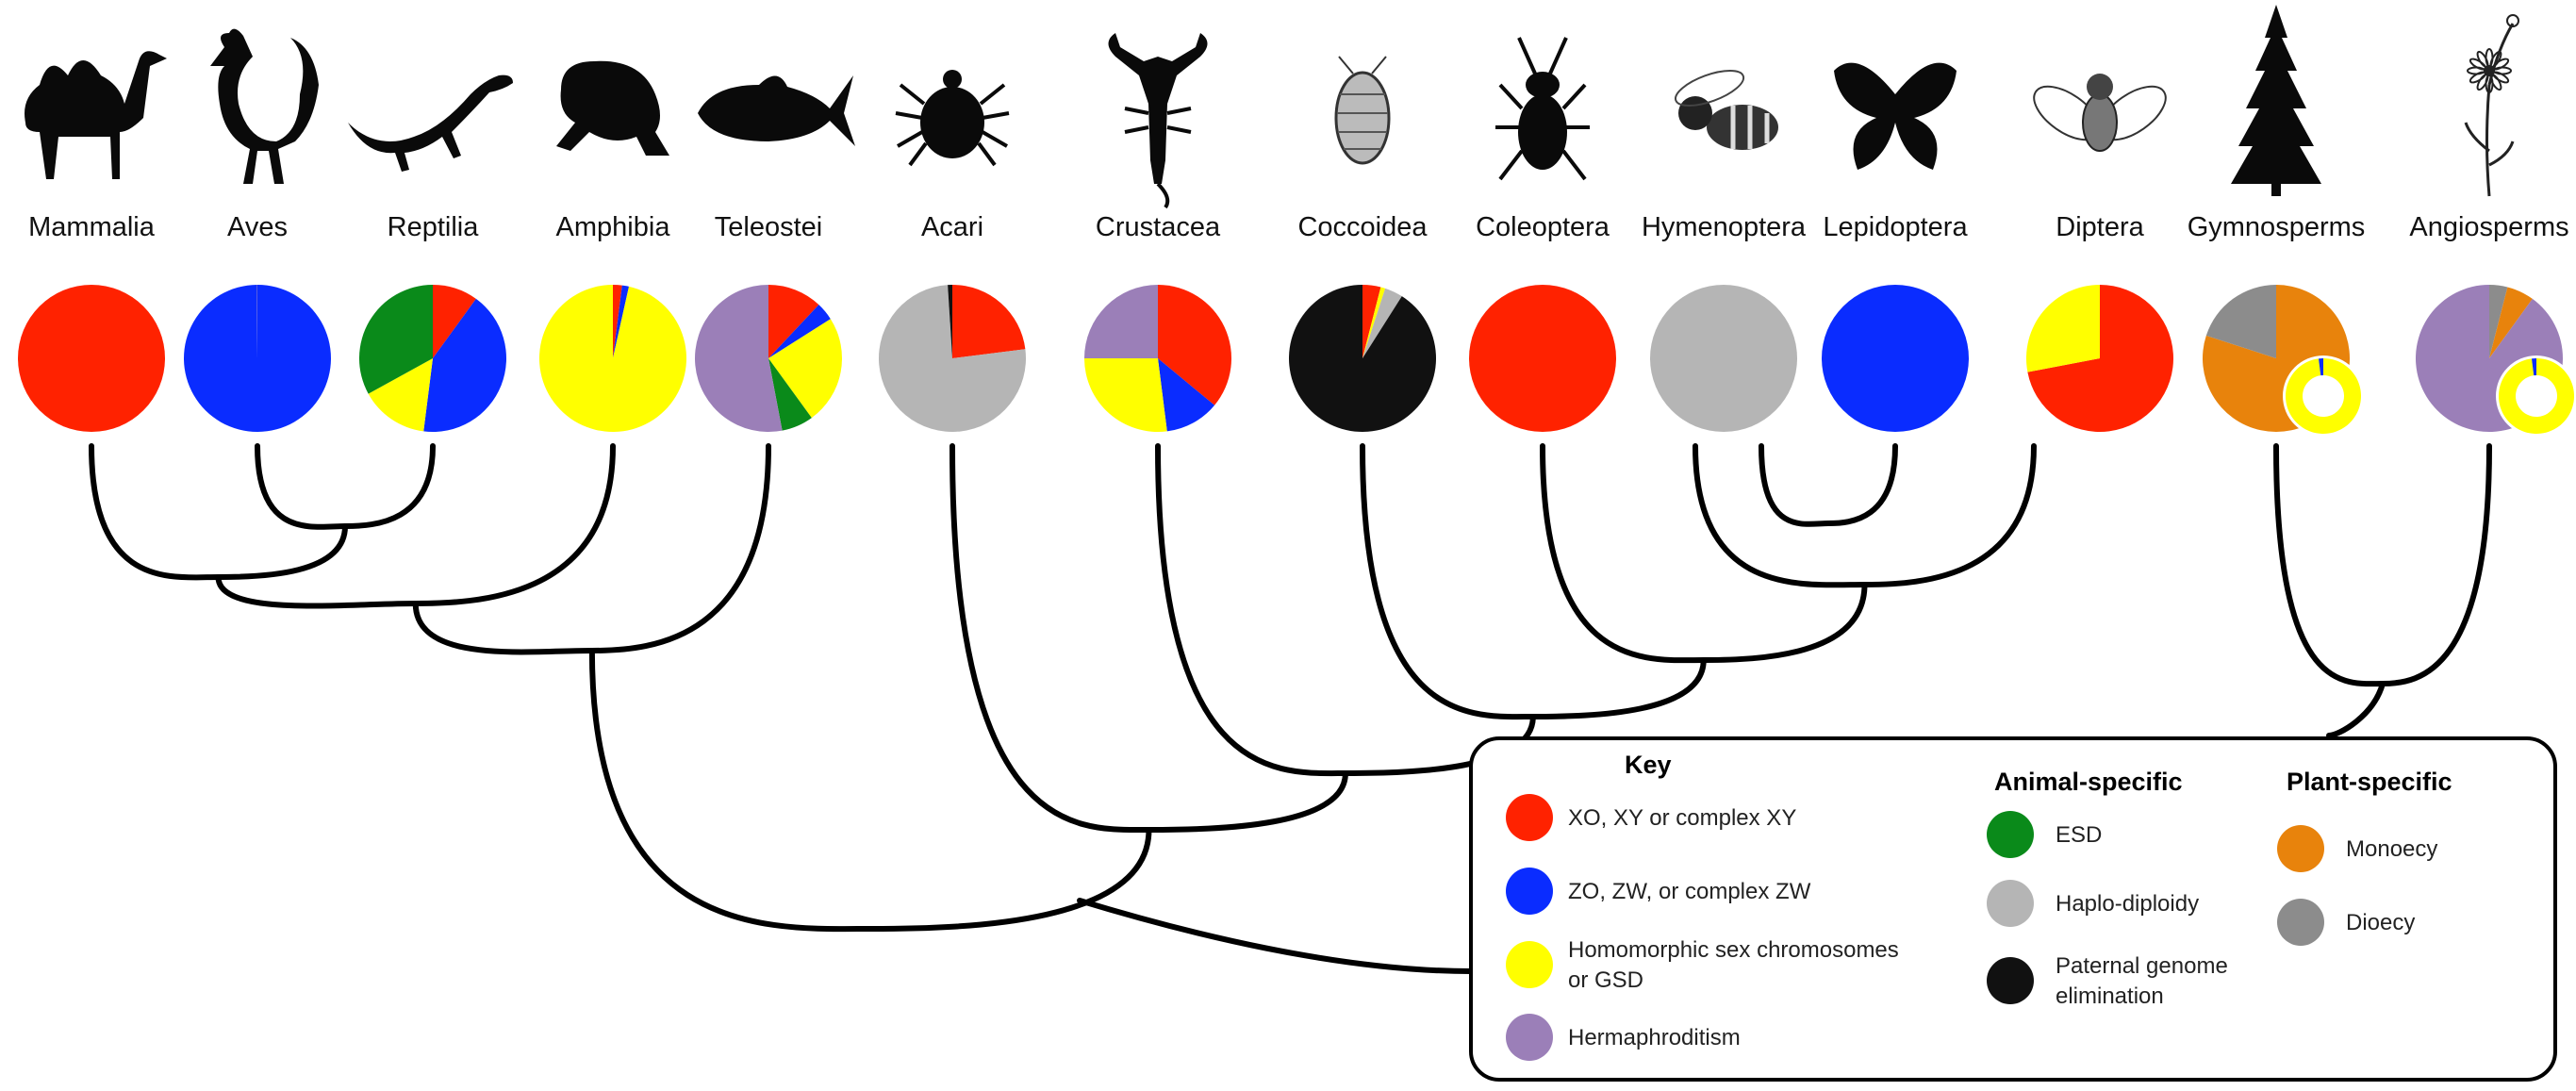 The image size is (2576, 1091). I want to click on taxon-label-teleostei: Teleostei, so click(768, 227).